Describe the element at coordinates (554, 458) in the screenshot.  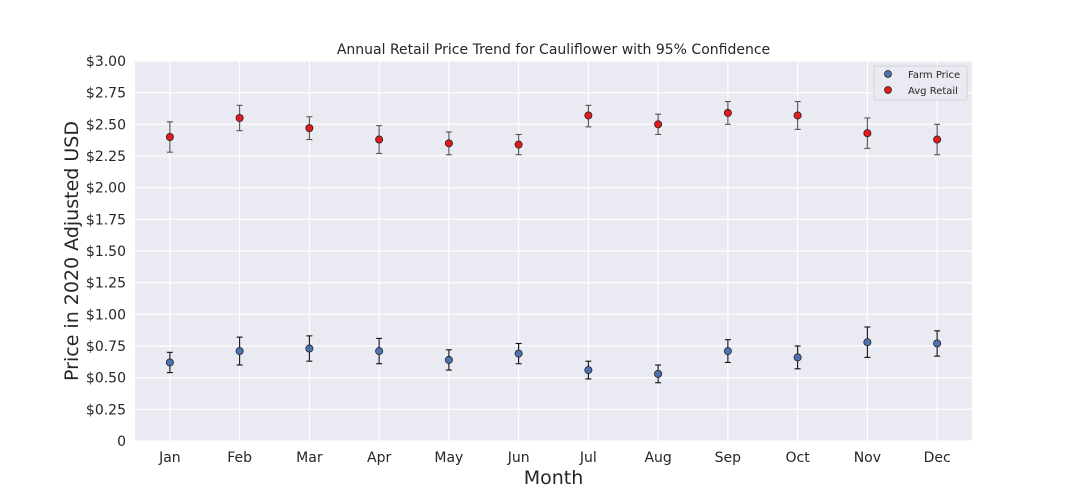
I see `x-tick-labels: Jan Feb Mar Apr May Jun Jul Aug Sep Oct Nov Dec` at that location.